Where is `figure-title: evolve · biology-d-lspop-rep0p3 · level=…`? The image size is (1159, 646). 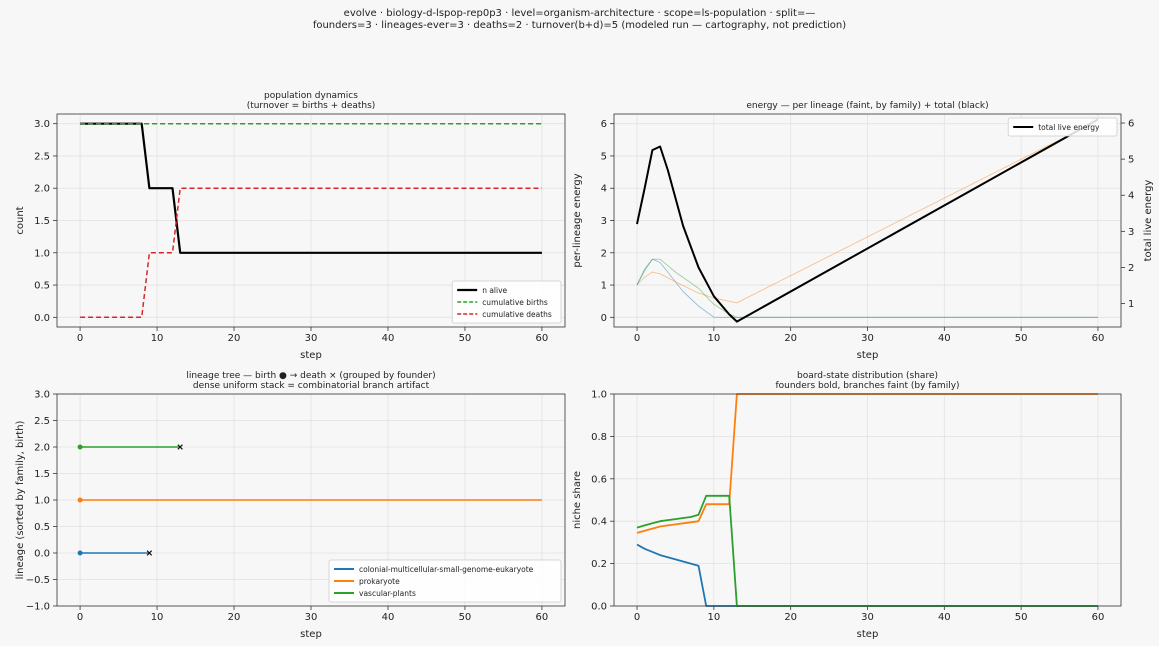 figure-title: evolve · biology-d-lspop-rep0p3 · level=… is located at coordinates (579, 20).